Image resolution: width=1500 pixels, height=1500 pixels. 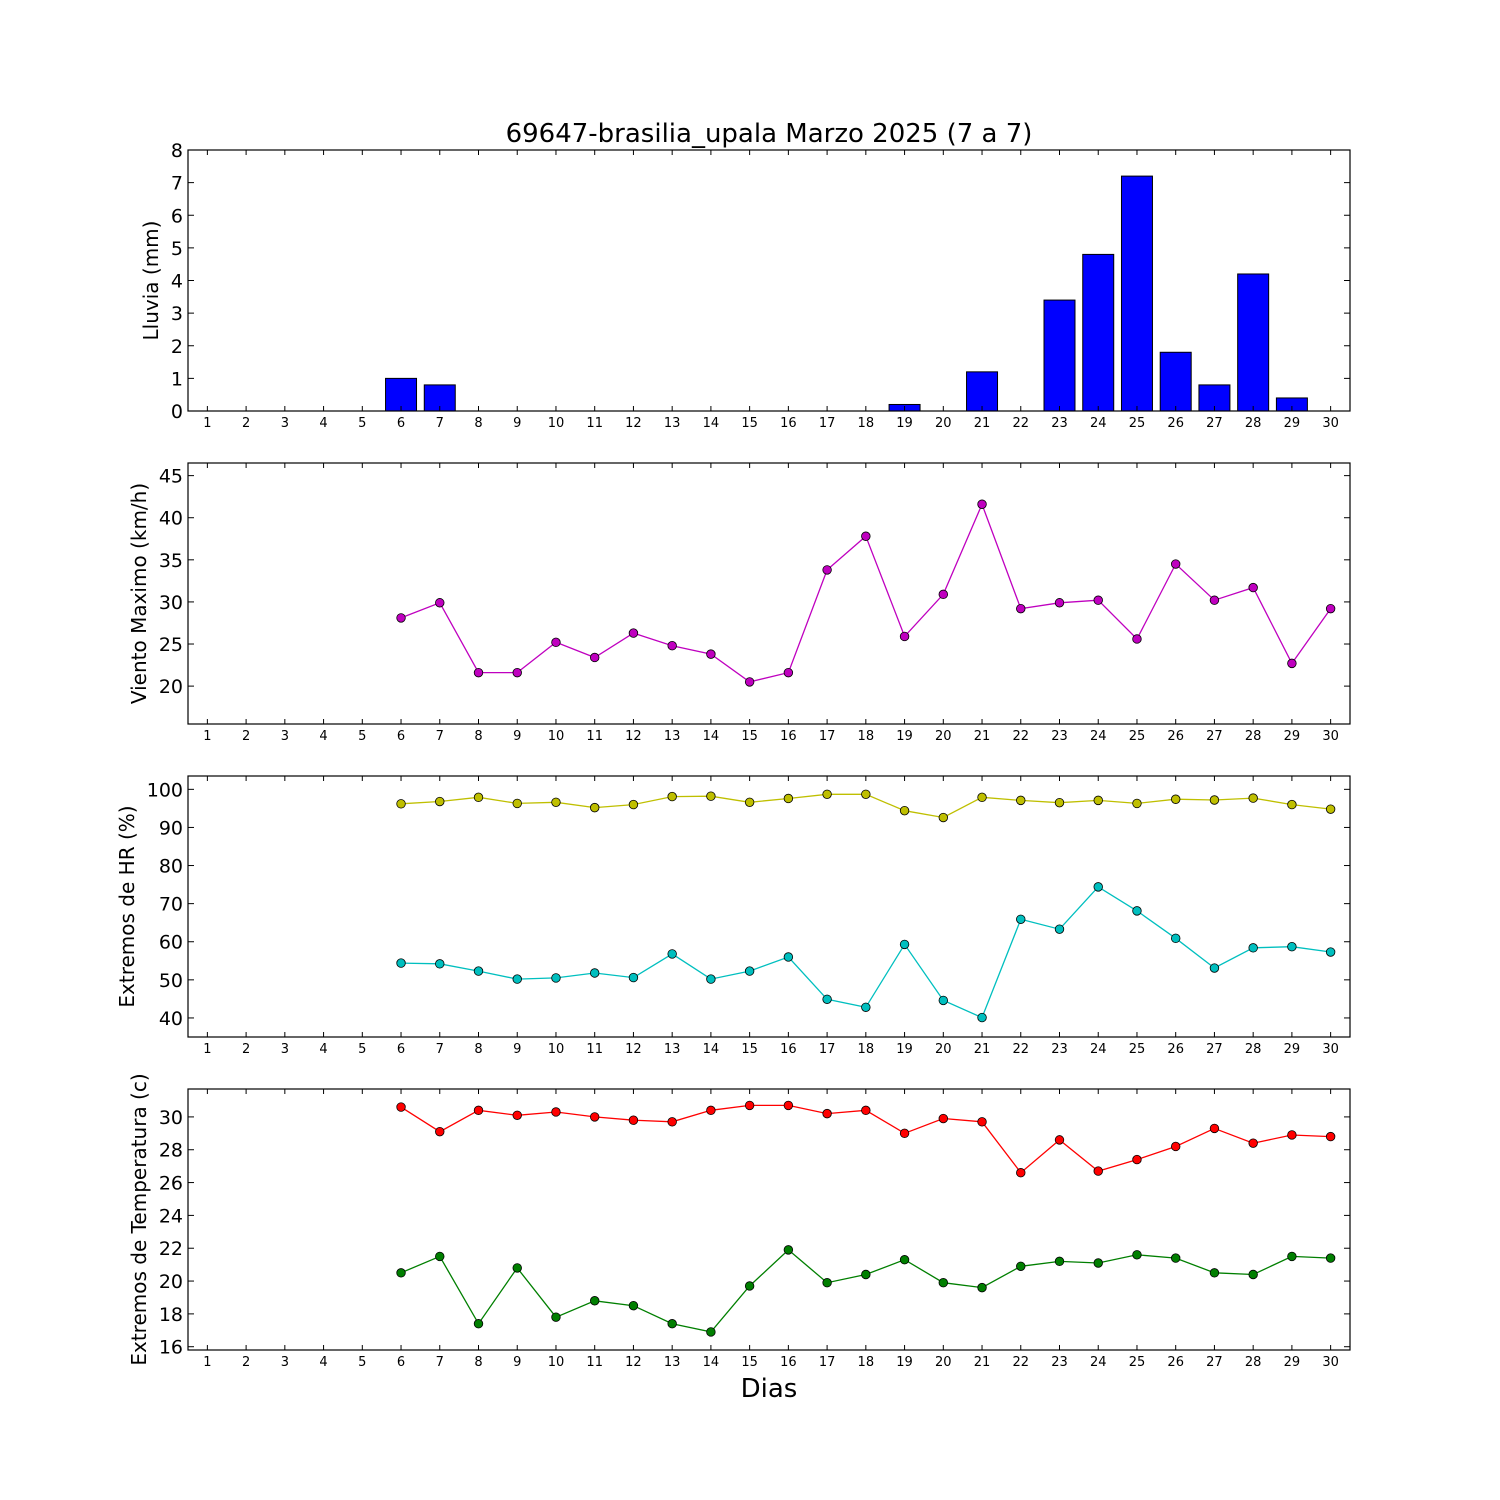 What do you see at coordinates (171, 561) in the screenshot?
I see `y-tick-label: 35` at bounding box center [171, 561].